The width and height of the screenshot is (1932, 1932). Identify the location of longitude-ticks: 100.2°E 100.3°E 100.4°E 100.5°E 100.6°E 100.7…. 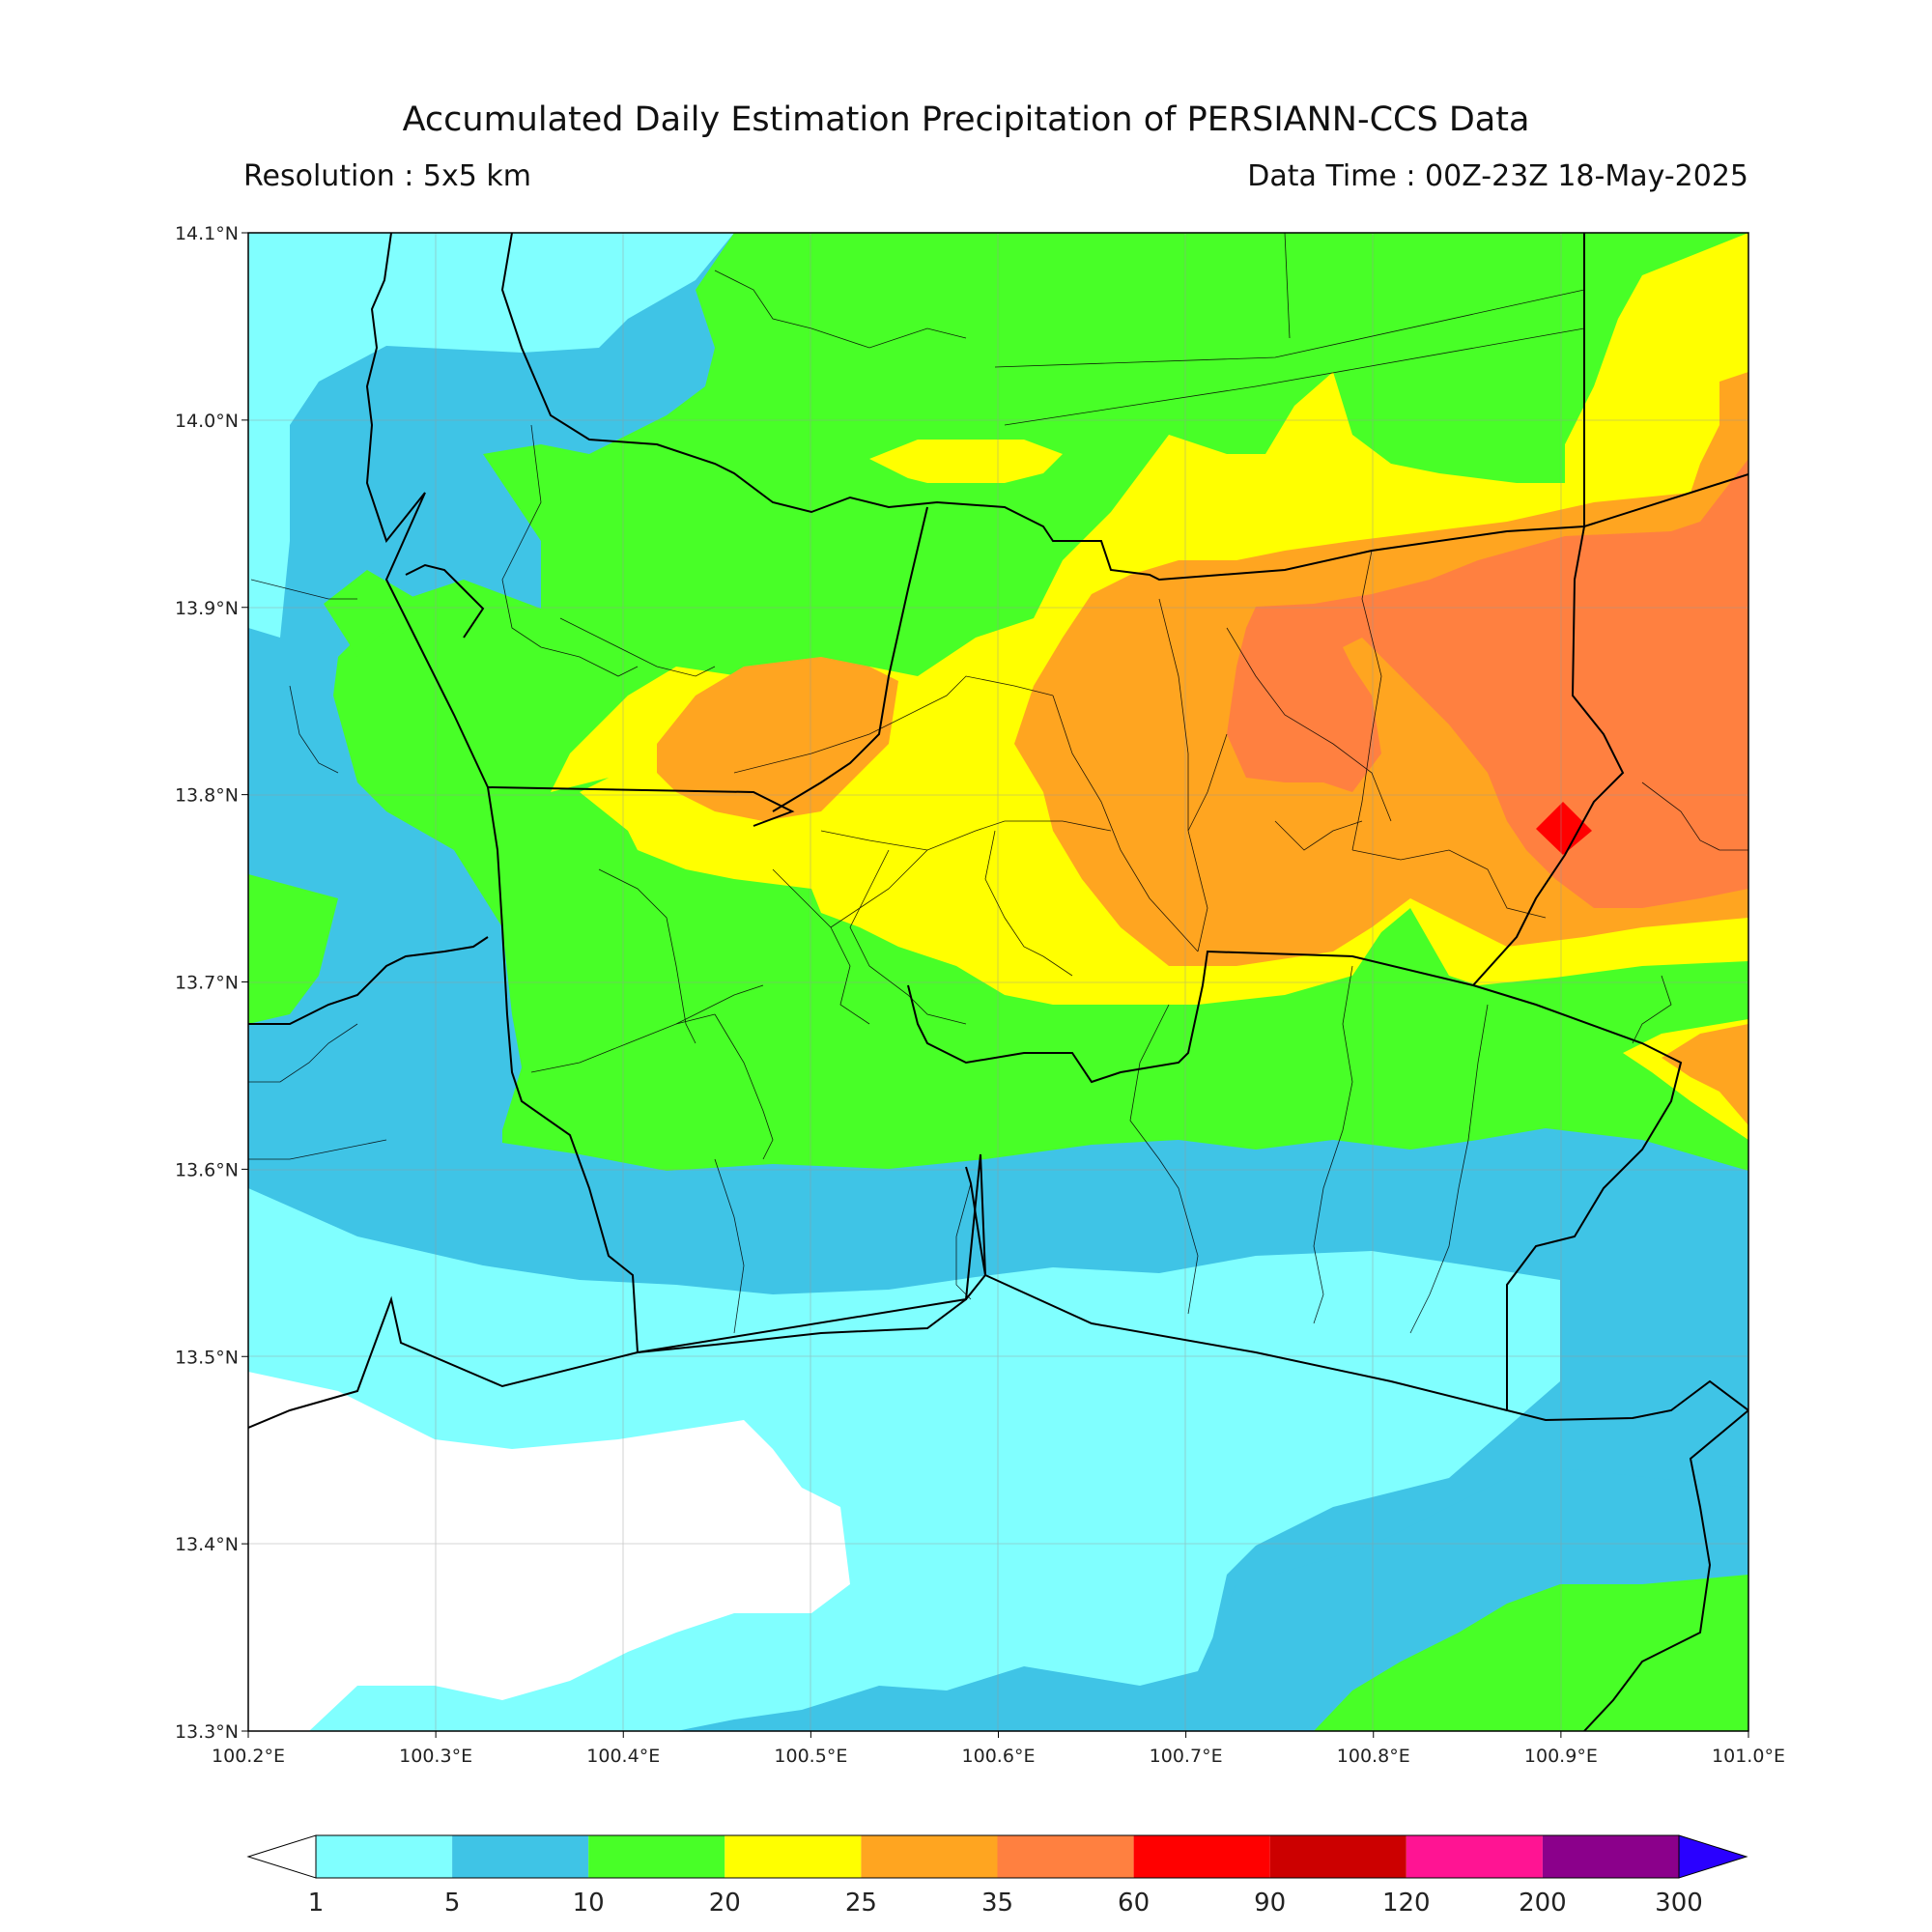
(998, 1749).